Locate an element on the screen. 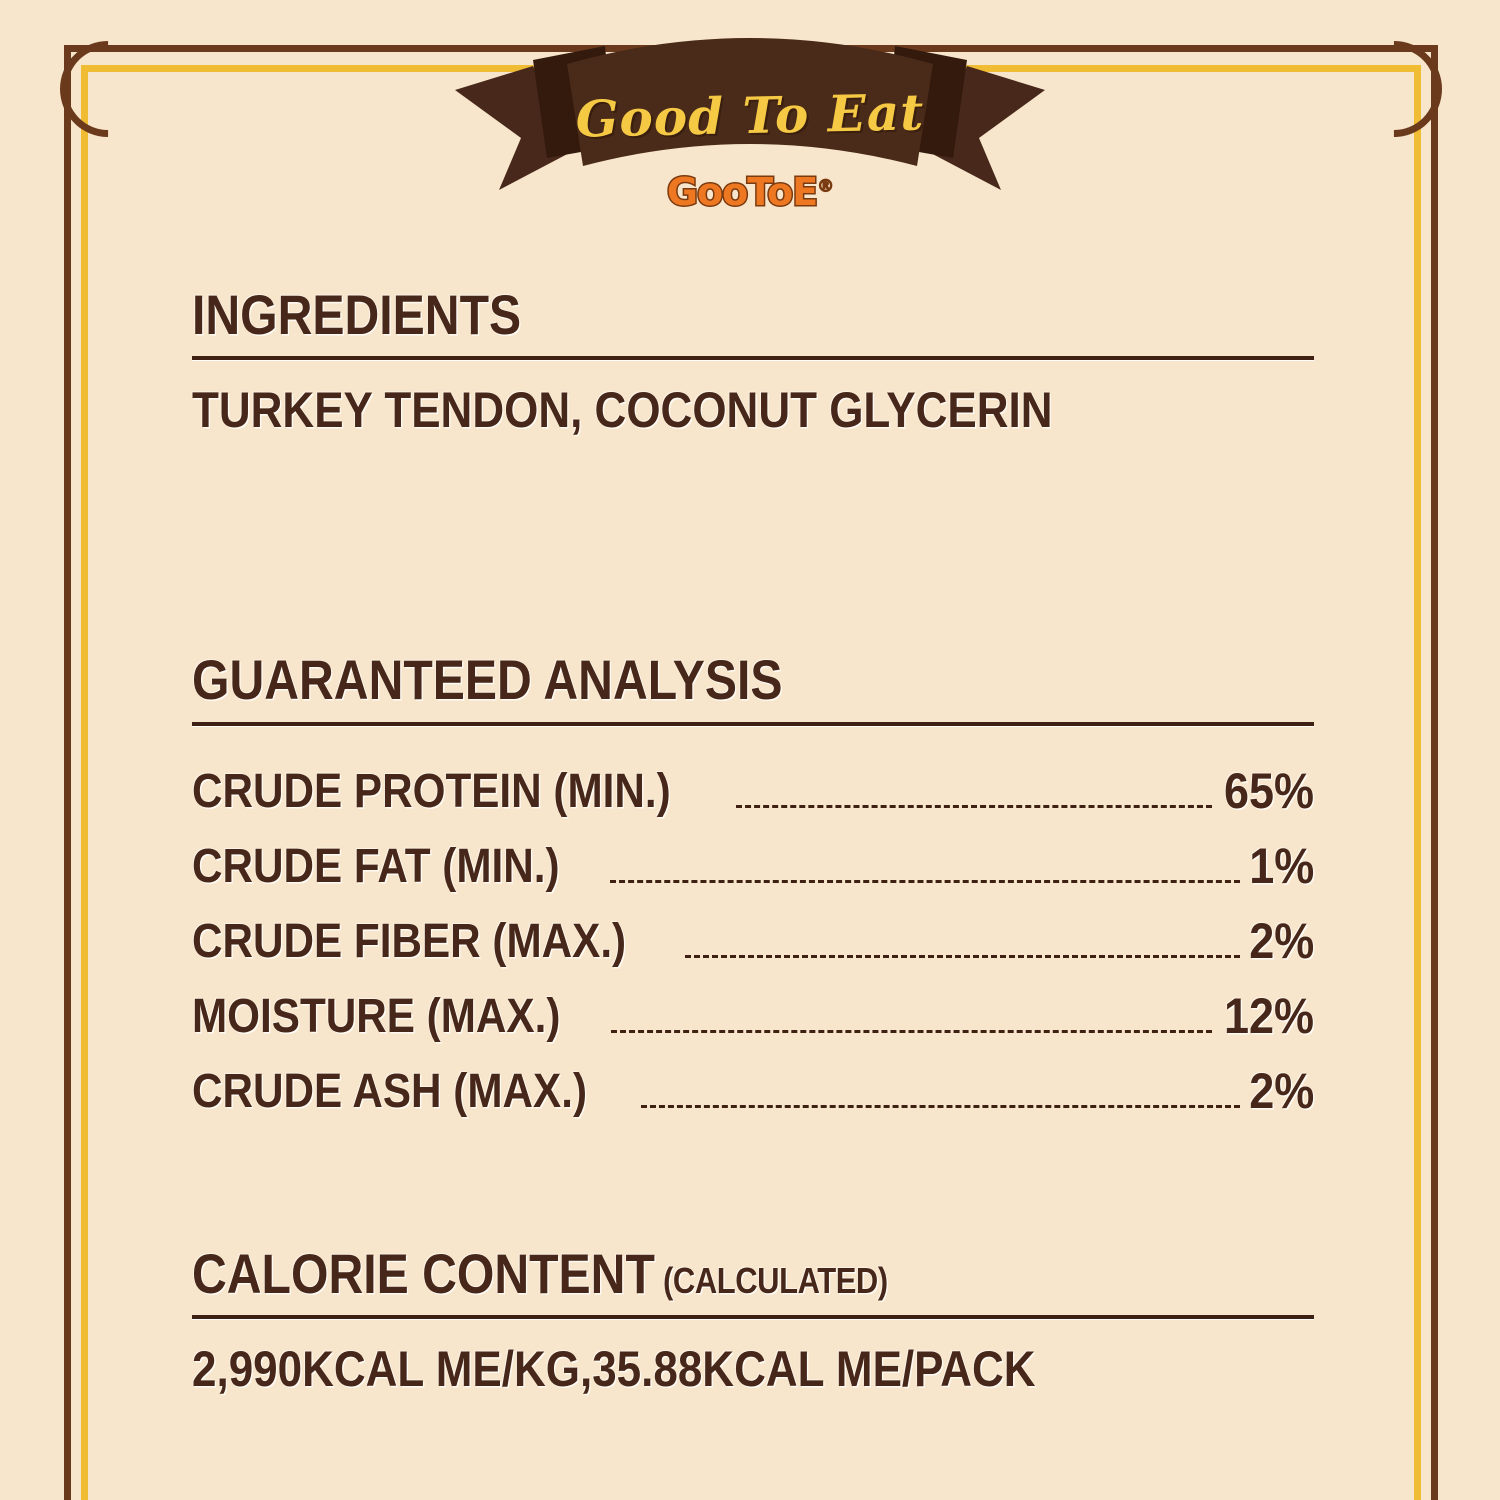 Image resolution: width=1500 pixels, height=1500 pixels. calorie-content-heading: CALORIE CONTENT (CALCULATED) is located at coordinates (674, 1273).